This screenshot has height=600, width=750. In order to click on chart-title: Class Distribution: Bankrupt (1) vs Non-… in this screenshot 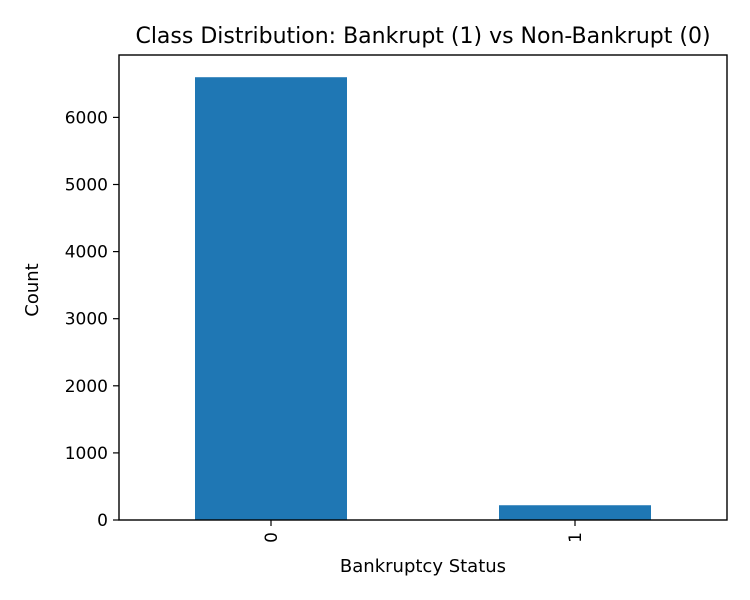, I will do `click(422, 36)`.